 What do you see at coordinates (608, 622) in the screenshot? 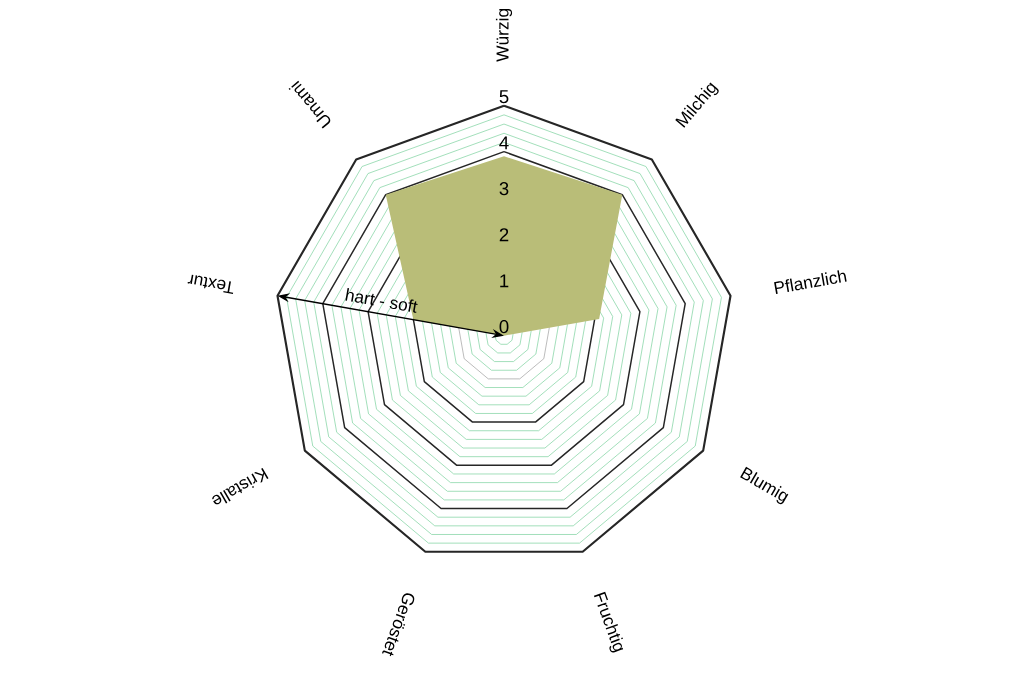
I see `spoke-label: Fruchtig` at bounding box center [608, 622].